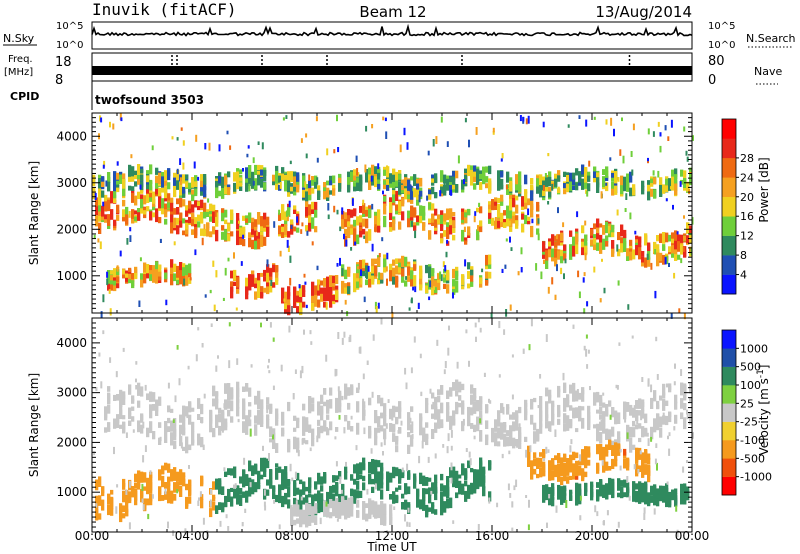 Image resolution: width=800 pixels, height=554 pixels. Describe the element at coordinates (729, 339) in the screenshot. I see `colorbar-segment` at that location.